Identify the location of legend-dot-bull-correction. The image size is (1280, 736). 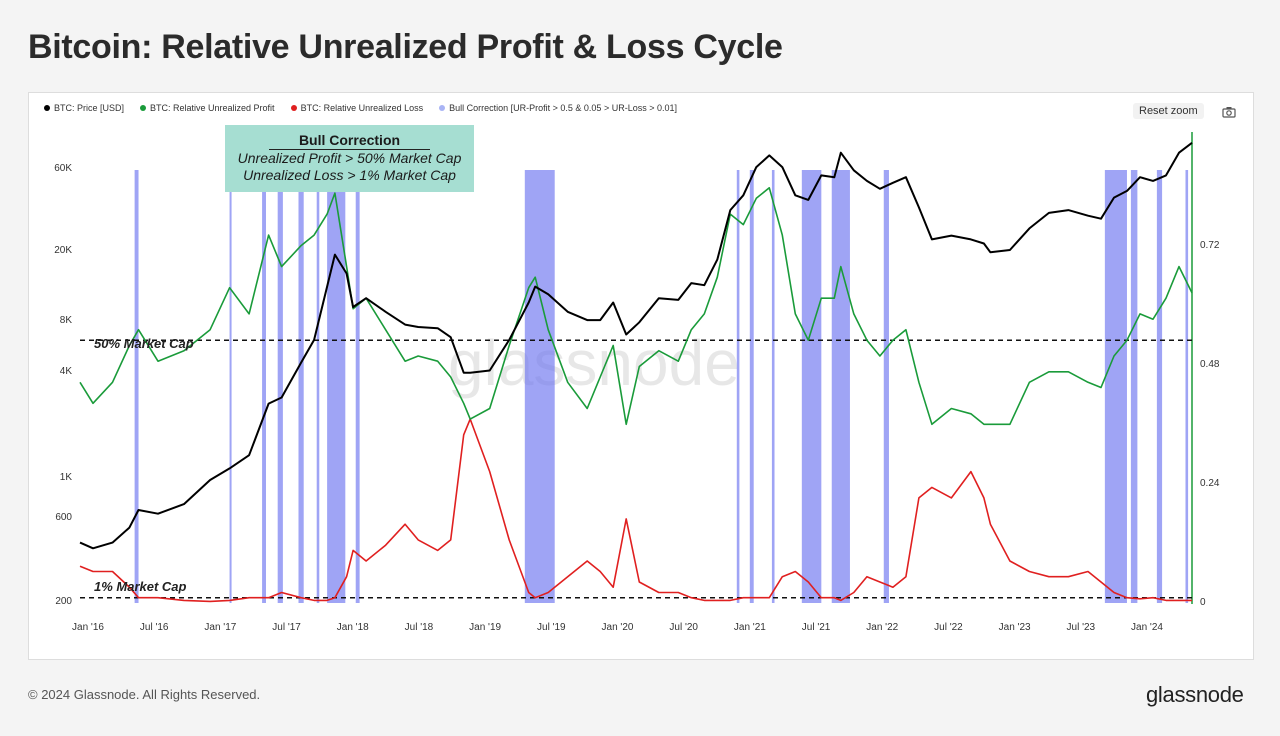
(442, 108).